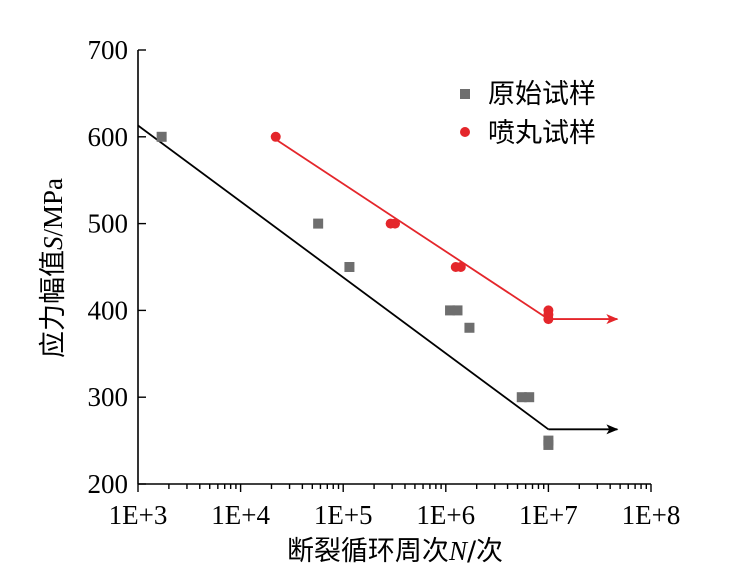 The width and height of the screenshot is (756, 578). I want to click on y-tick-label: 300, so click(108, 397).